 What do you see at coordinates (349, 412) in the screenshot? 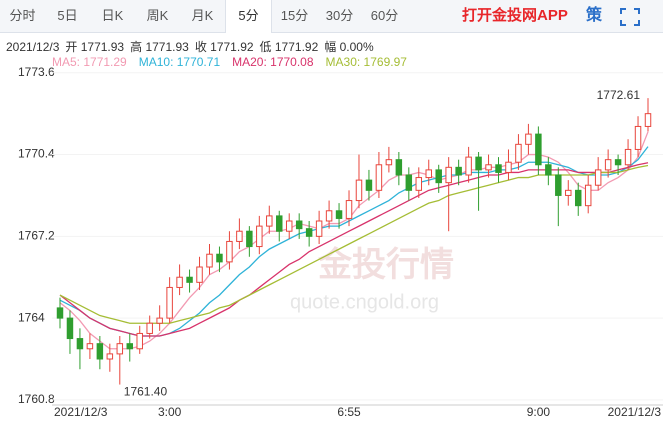
I see `x-tick-label: 6:55` at bounding box center [349, 412].